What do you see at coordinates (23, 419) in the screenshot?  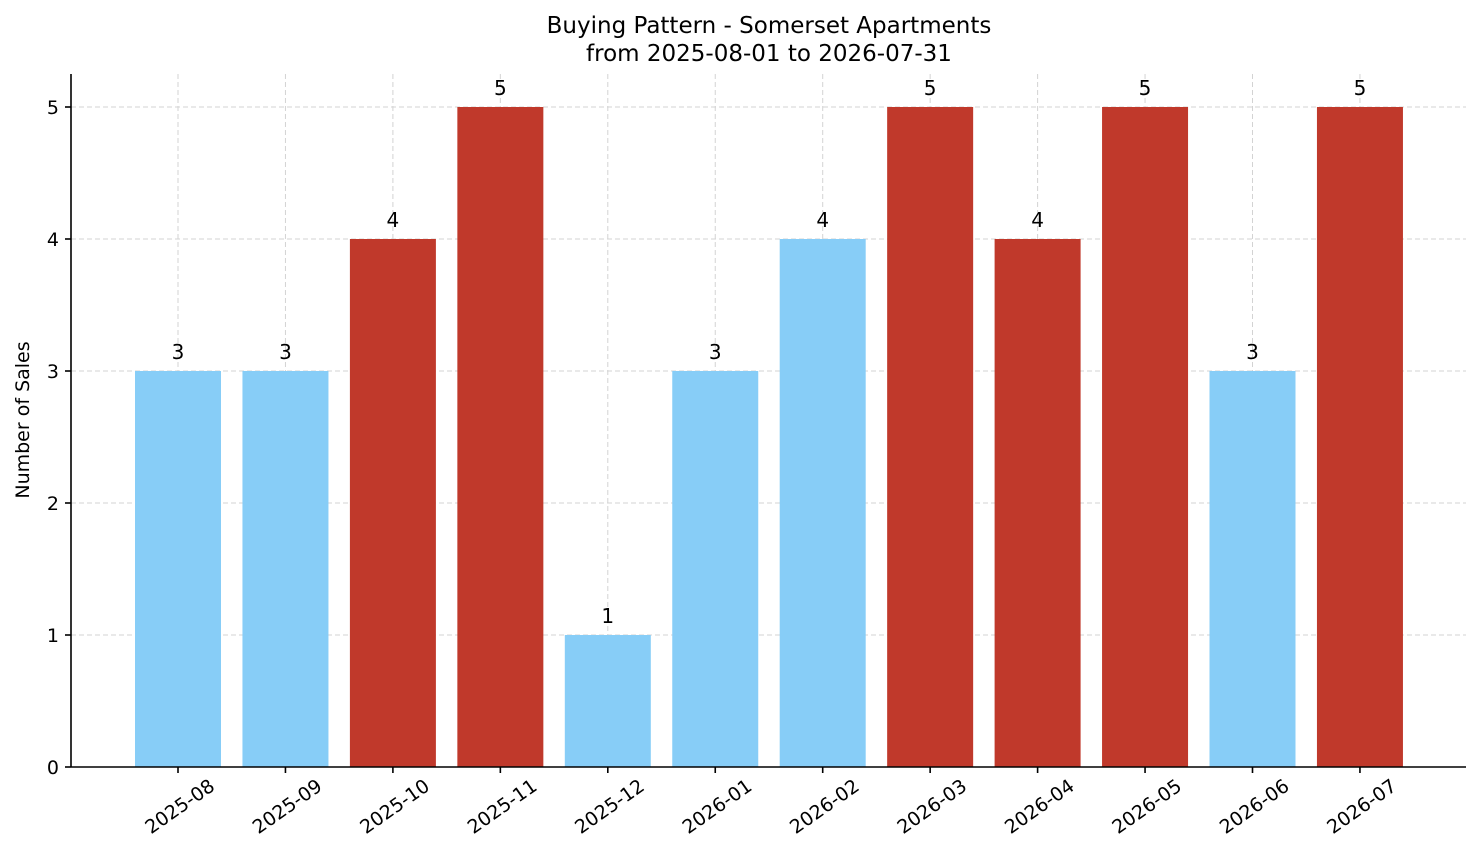 I see `y-axis-label: Number of Sales` at bounding box center [23, 419].